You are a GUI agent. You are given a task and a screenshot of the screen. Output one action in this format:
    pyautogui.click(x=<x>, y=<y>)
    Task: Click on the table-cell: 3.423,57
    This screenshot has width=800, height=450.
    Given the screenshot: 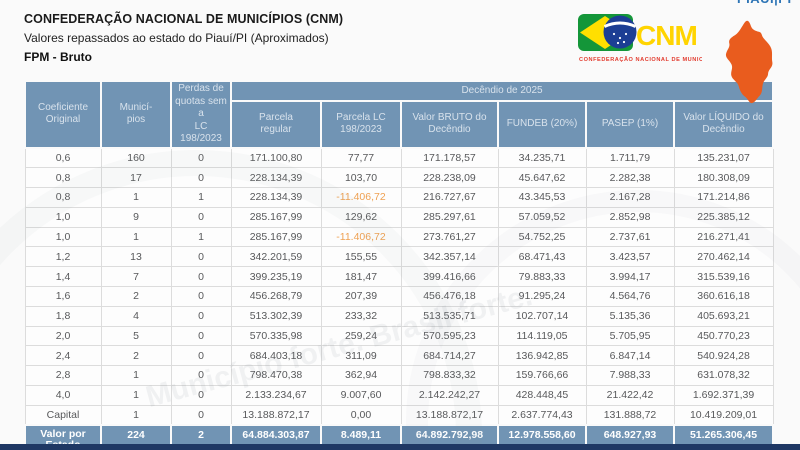 What is the action you would take?
    pyautogui.click(x=630, y=257)
    